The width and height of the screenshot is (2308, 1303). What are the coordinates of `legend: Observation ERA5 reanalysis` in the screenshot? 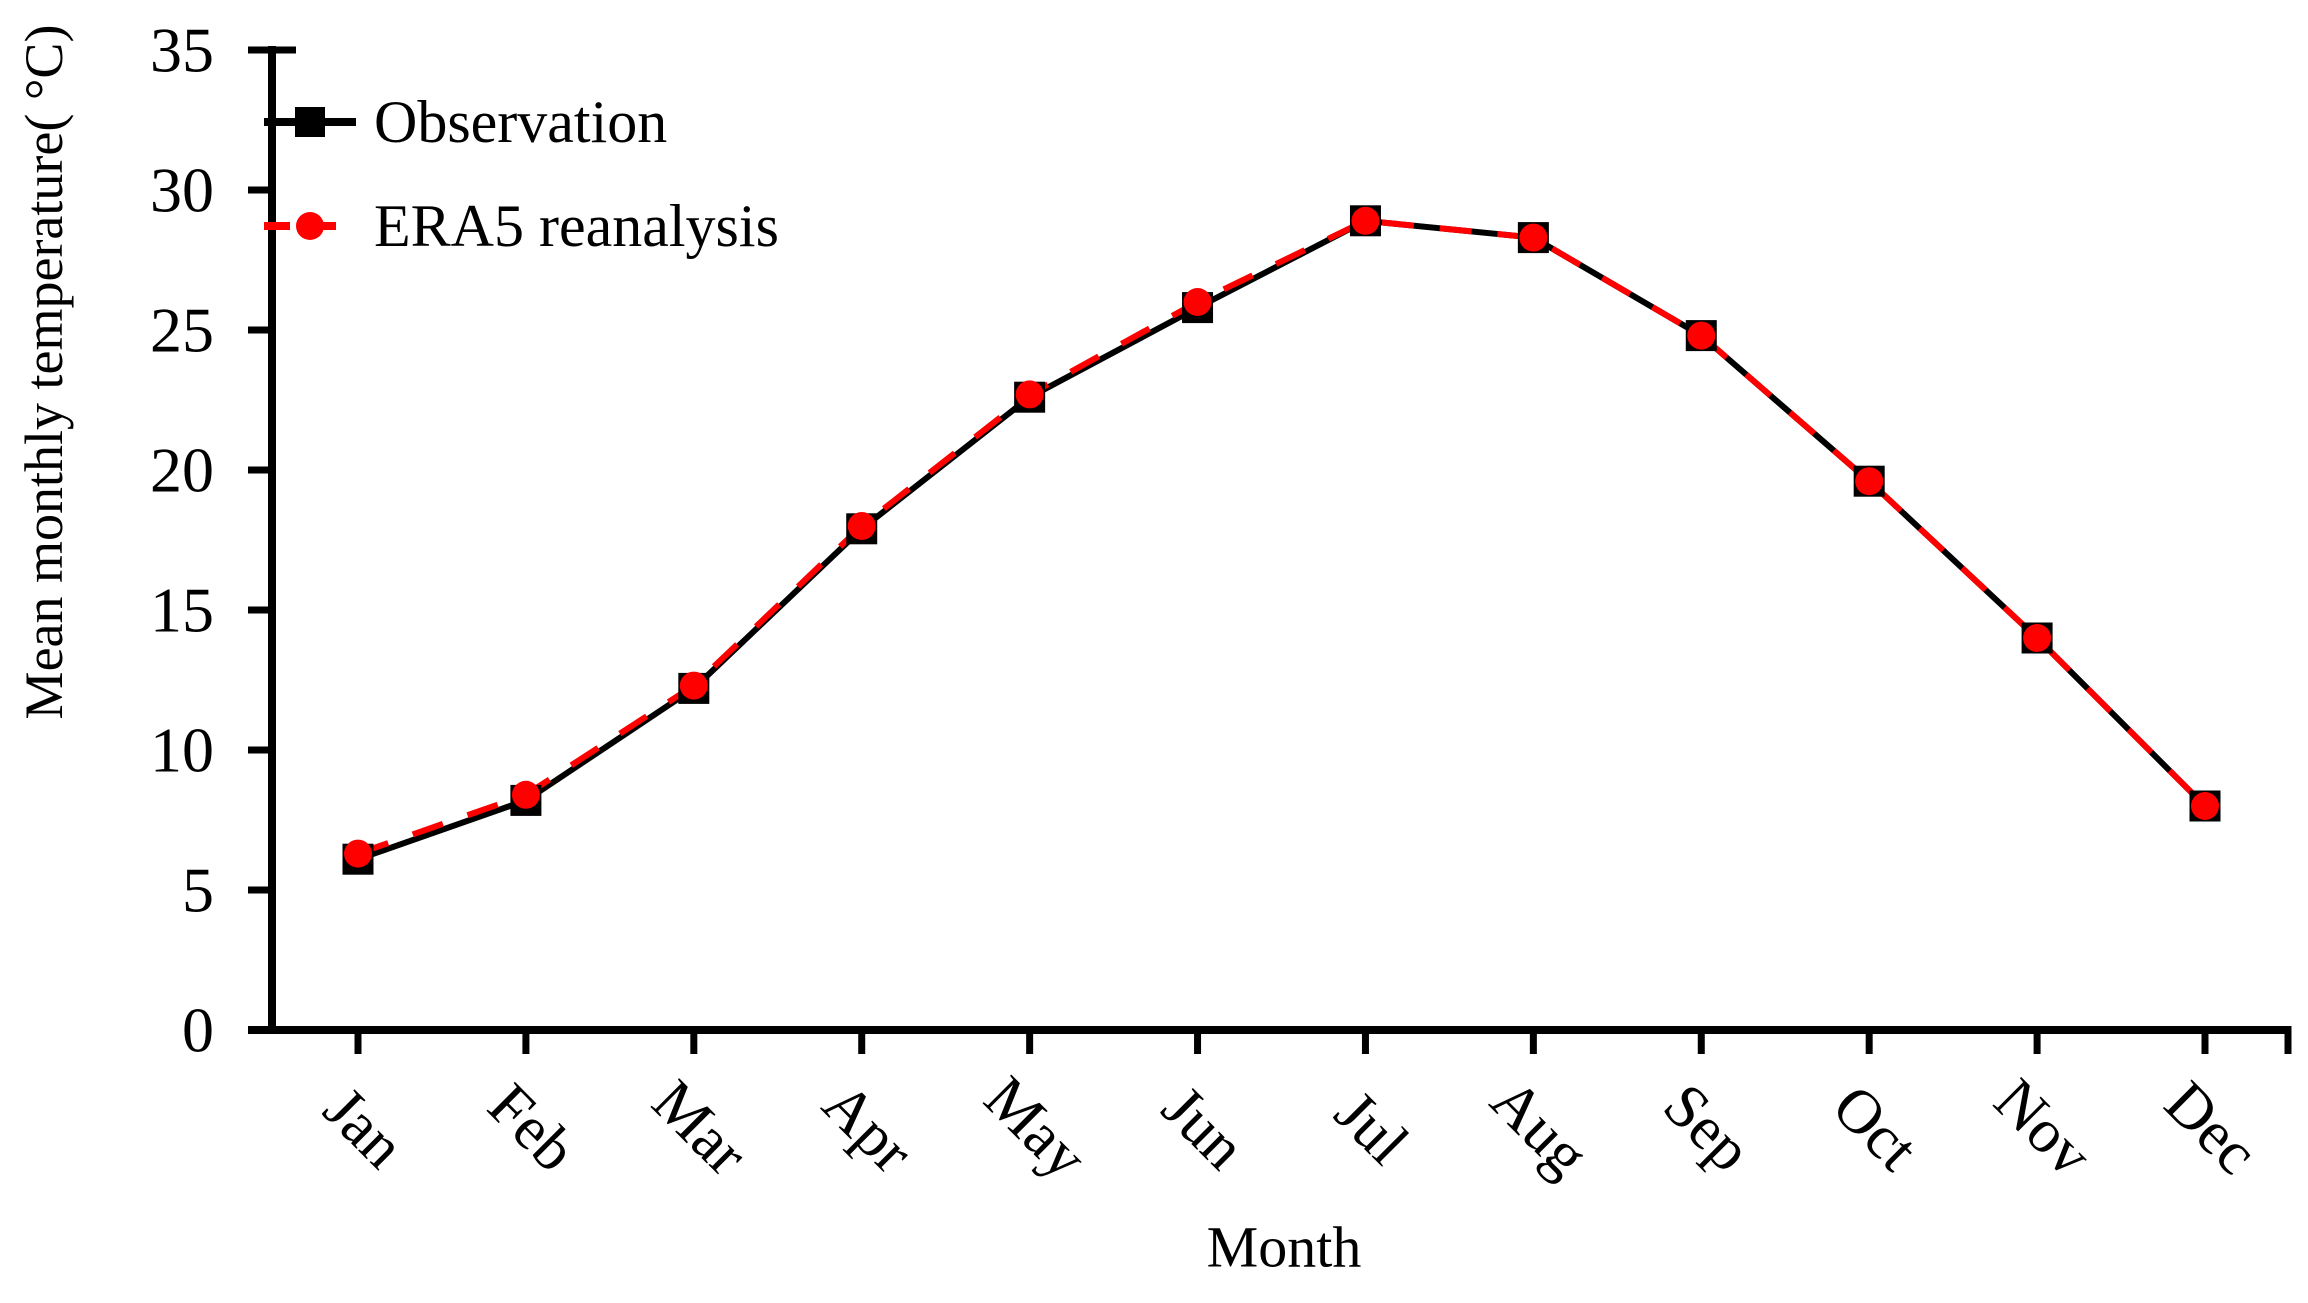 It's located at (520, 174).